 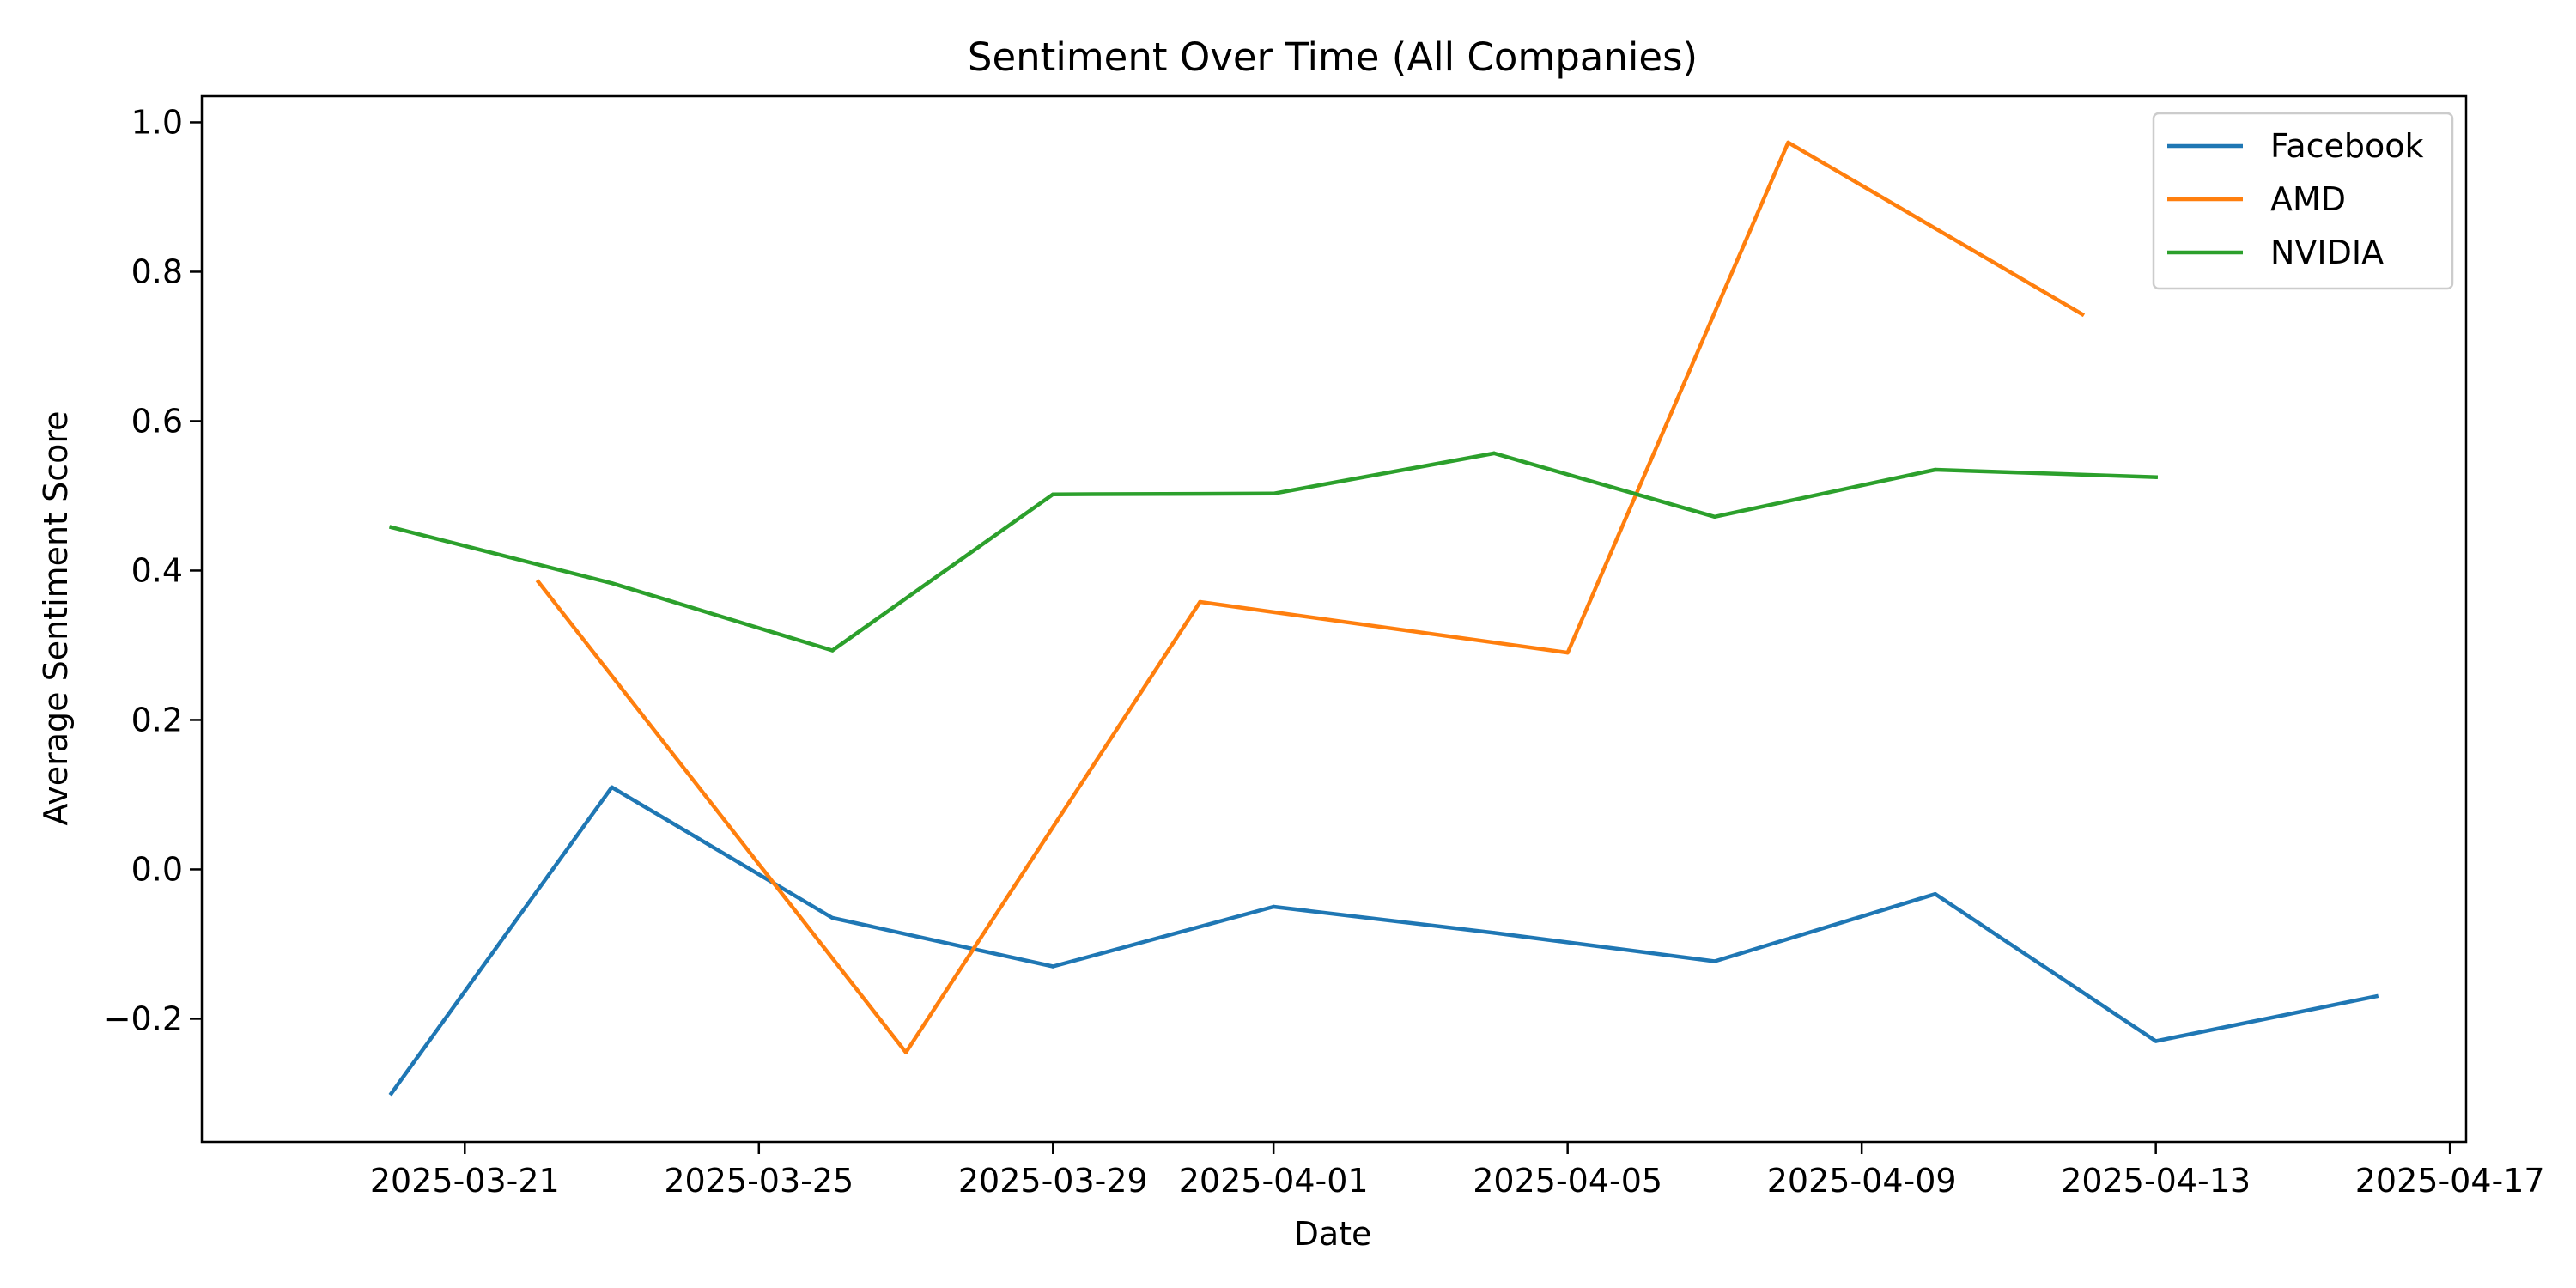 What do you see at coordinates (1053, 1181) in the screenshot?
I see `x-tick-label: 2025-03-29` at bounding box center [1053, 1181].